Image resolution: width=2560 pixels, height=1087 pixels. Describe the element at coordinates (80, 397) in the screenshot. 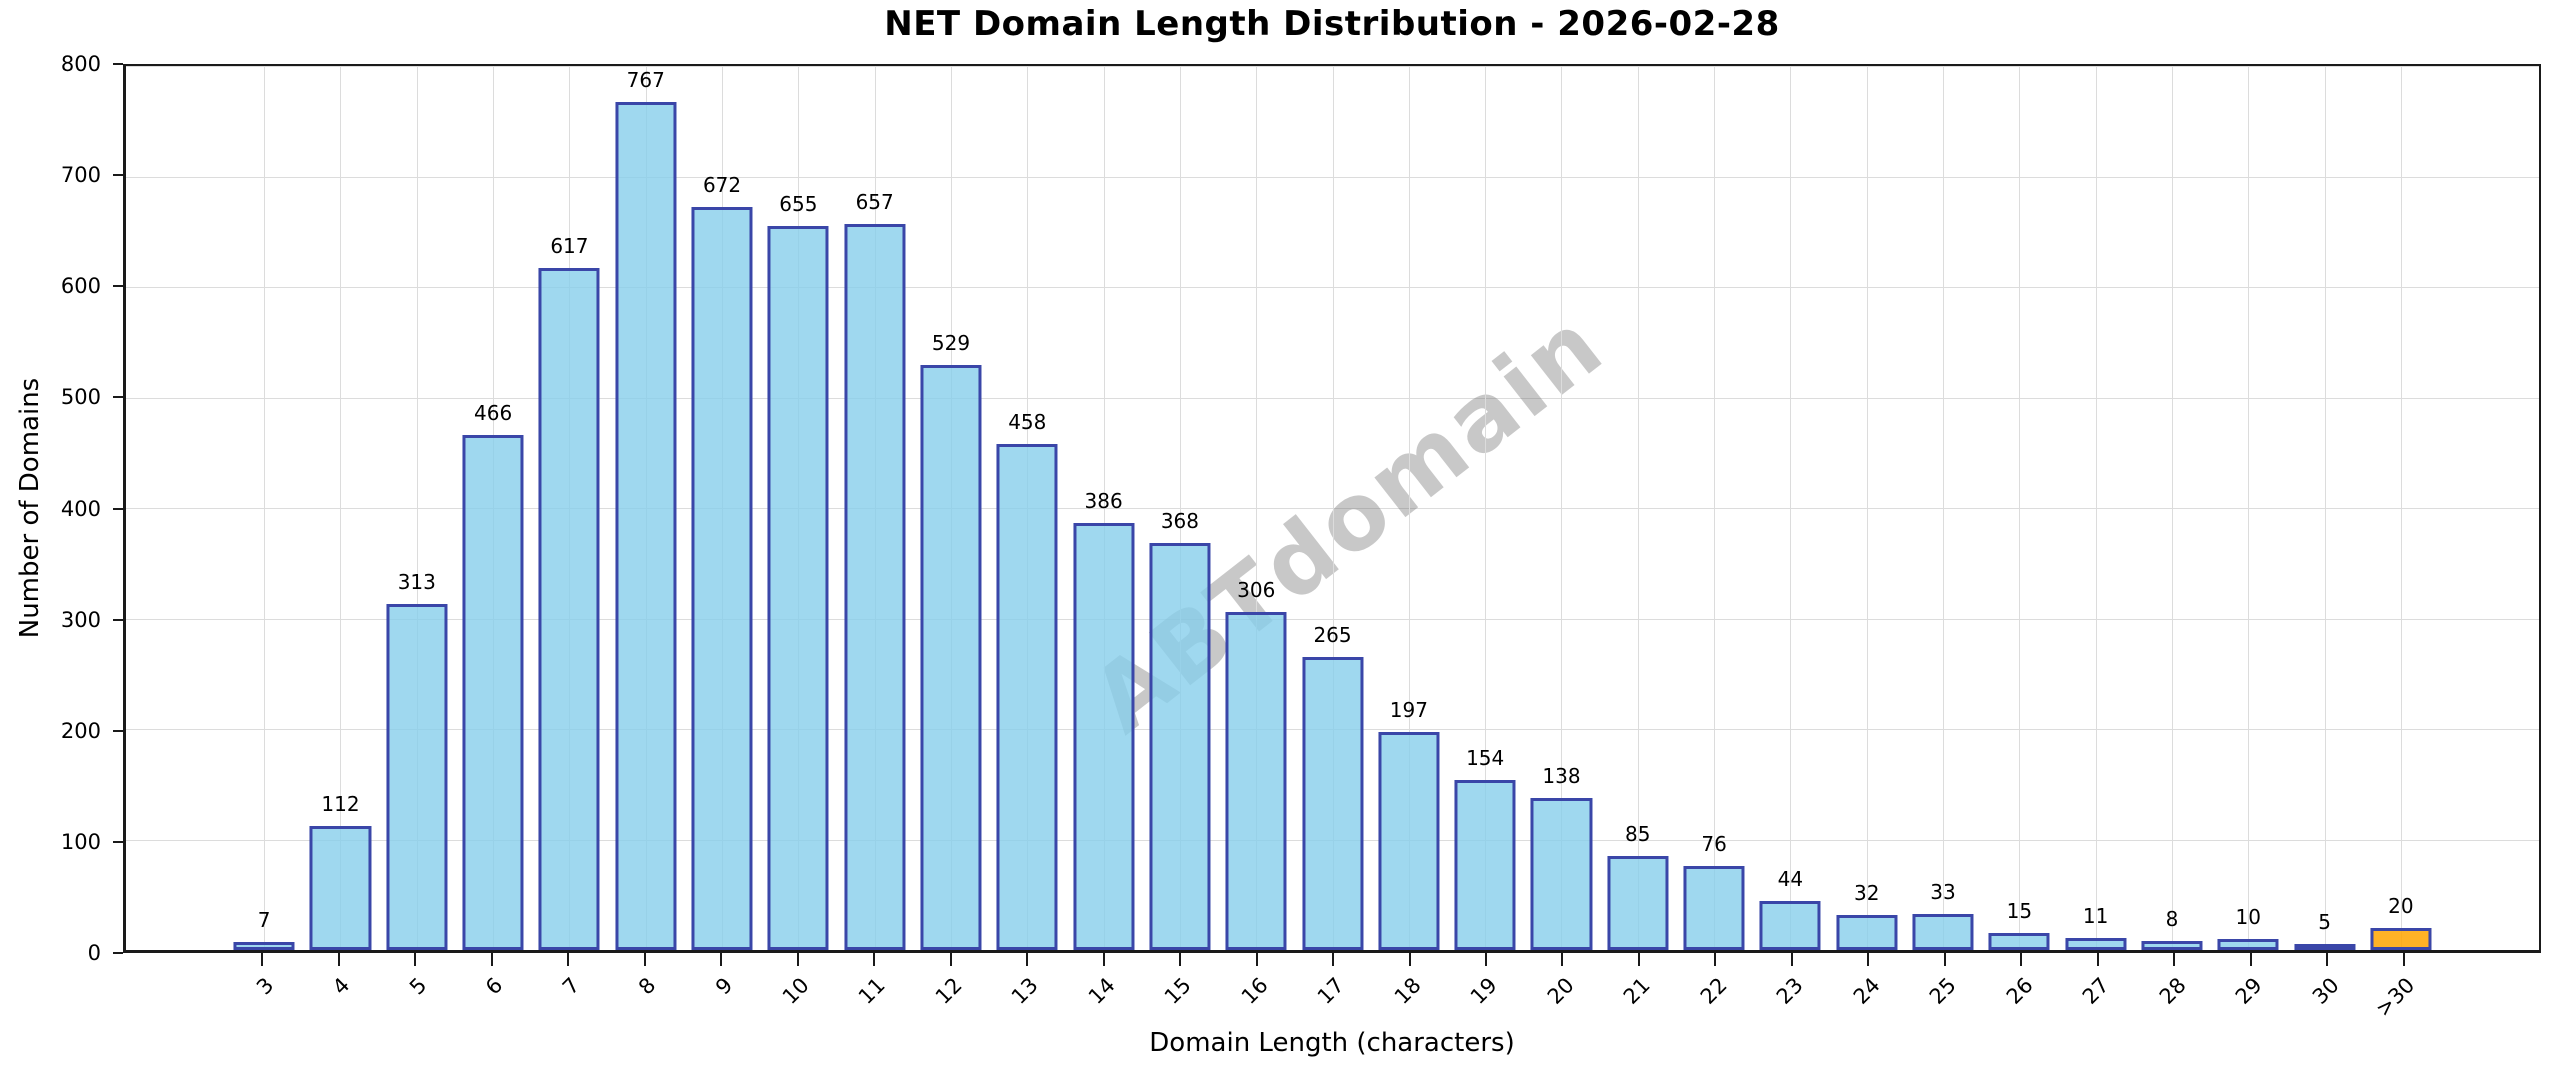

I see `y-tick-label: 500` at that location.